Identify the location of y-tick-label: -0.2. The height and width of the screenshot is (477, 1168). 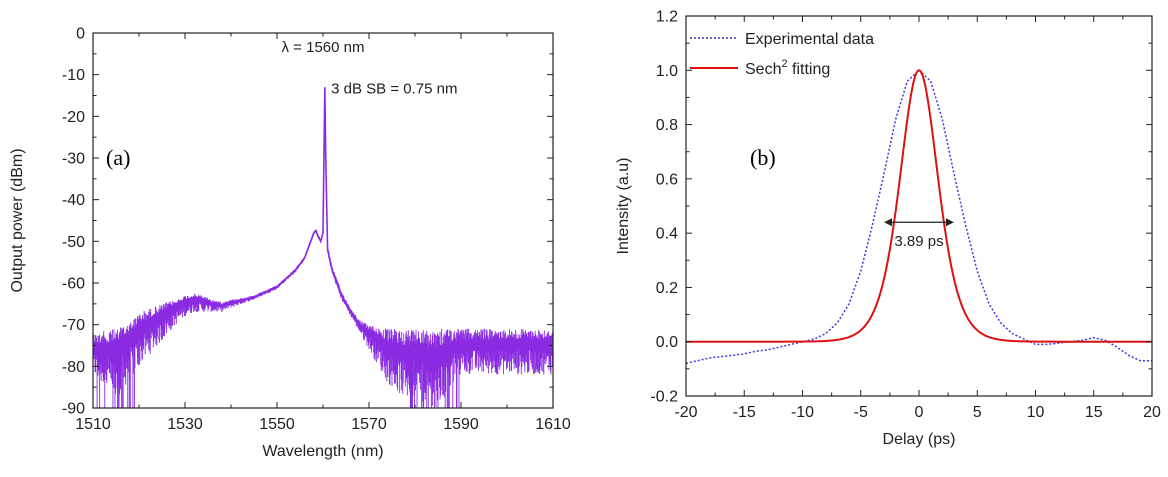
(664, 397).